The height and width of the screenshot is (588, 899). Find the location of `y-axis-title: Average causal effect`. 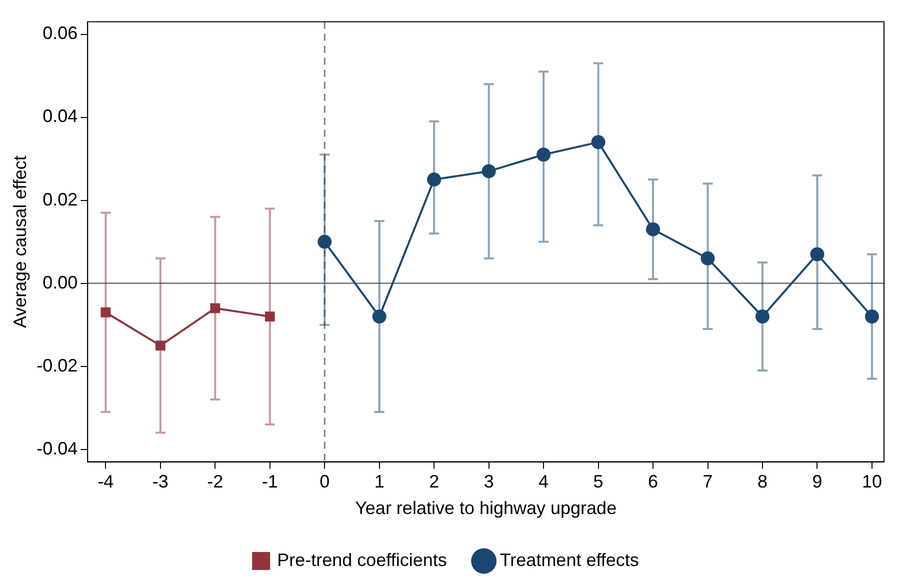

y-axis-title: Average causal effect is located at coordinates (20, 242).